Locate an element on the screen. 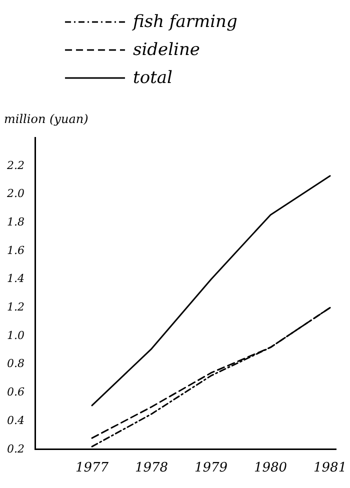 This screenshot has width=350, height=488. legend-label: sideline is located at coordinates (166, 50).